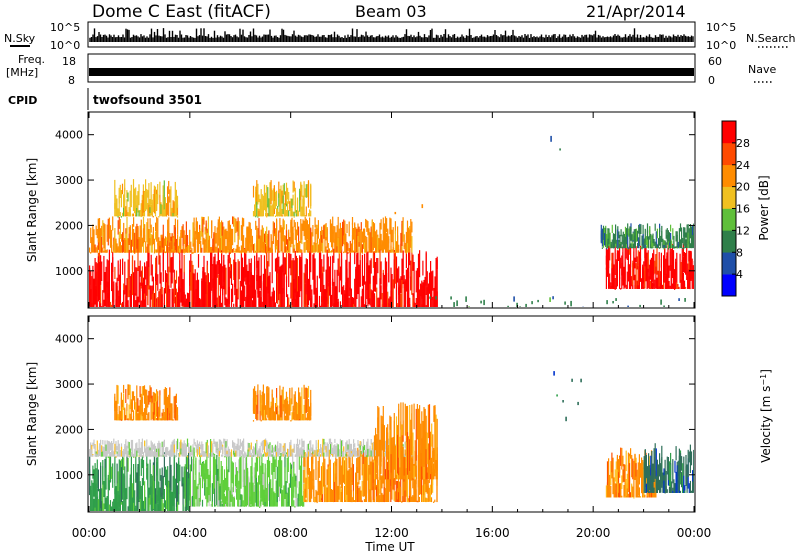 This screenshot has width=800, height=554. I want to click on freq-trace, so click(391, 72).